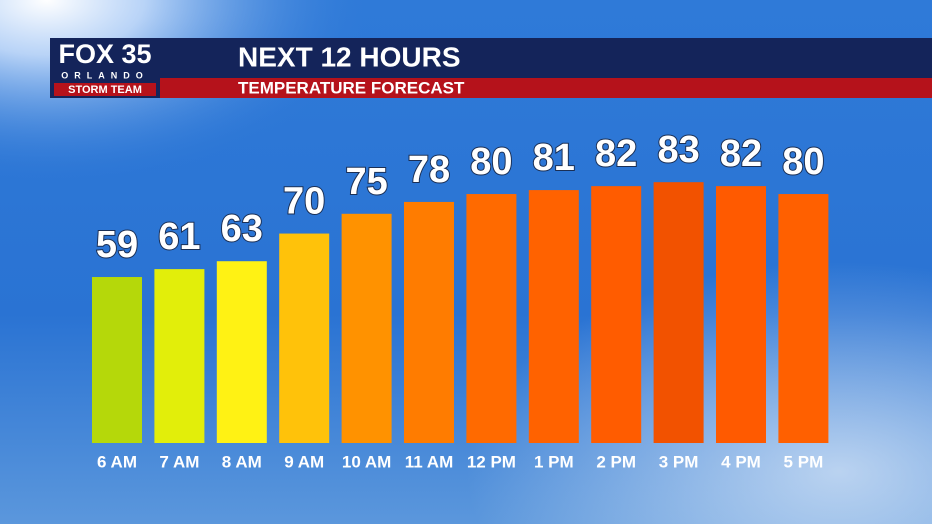 The width and height of the screenshot is (932, 524). What do you see at coordinates (117, 461) in the screenshot?
I see `x-tick-label: 6 AM` at bounding box center [117, 461].